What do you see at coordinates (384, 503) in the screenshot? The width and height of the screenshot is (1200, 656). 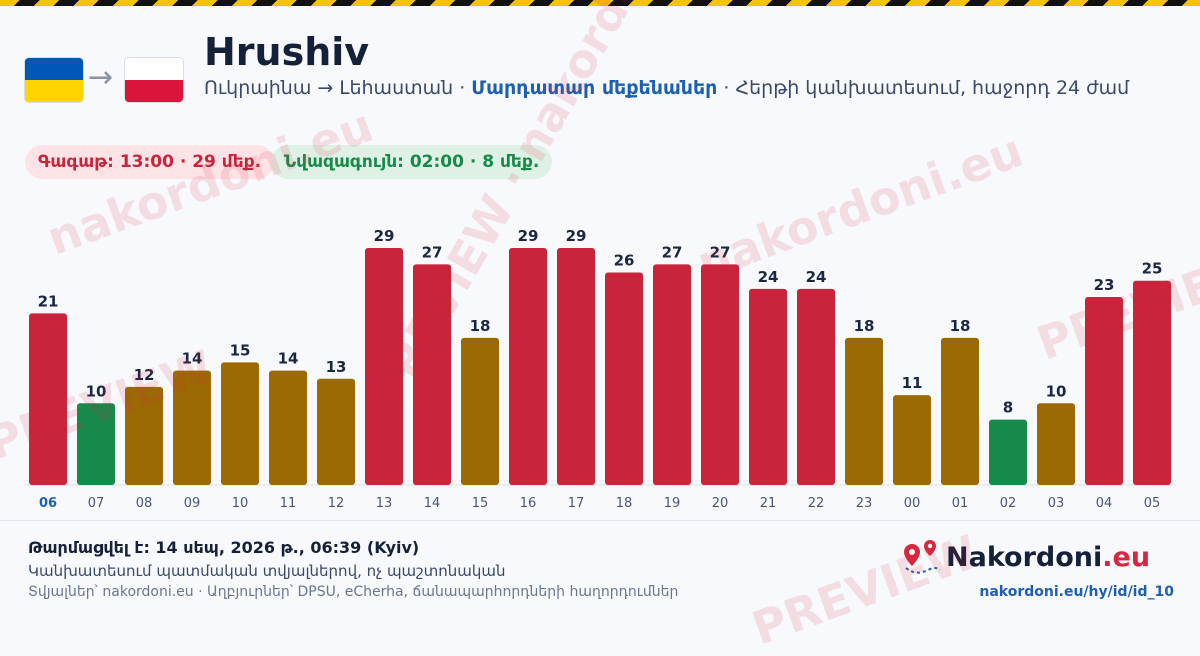 I see `x-tick-label: 13` at bounding box center [384, 503].